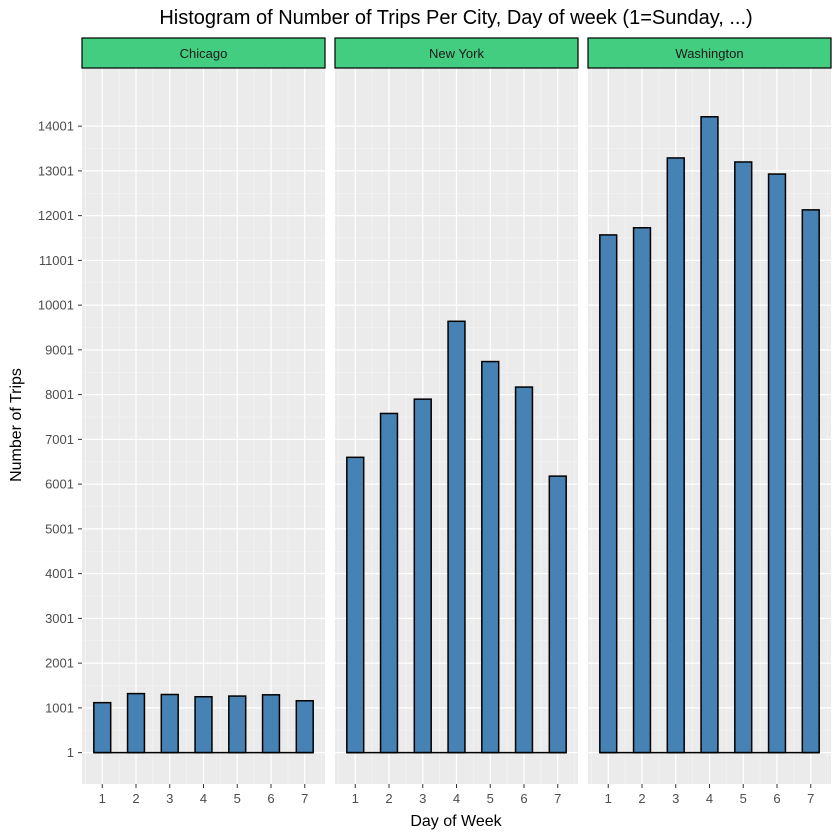  I want to click on y-tick-label: 9001, so click(59, 349).